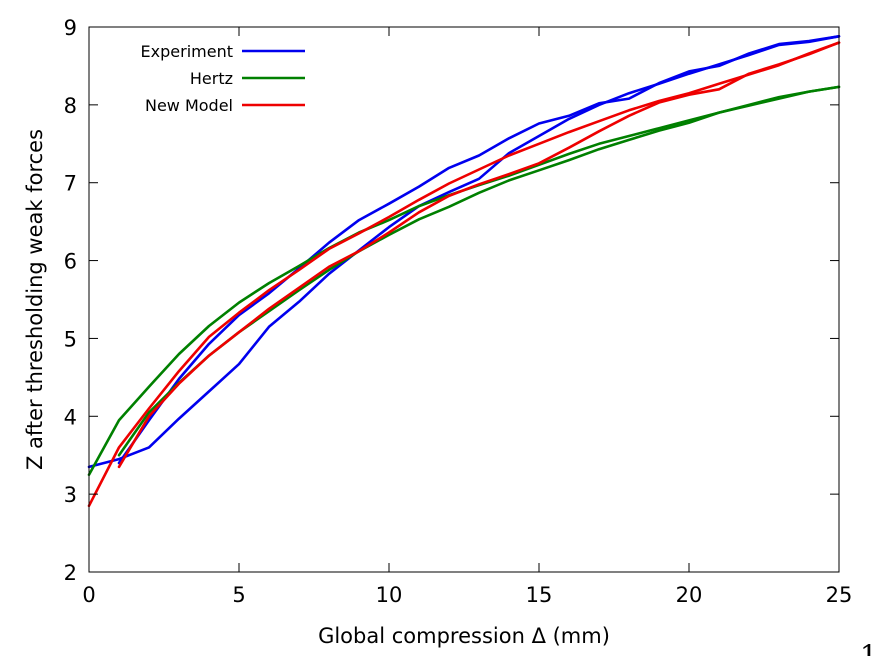 The image size is (880, 656). What do you see at coordinates (689, 595) in the screenshot?
I see `x-tick-label: 20` at bounding box center [689, 595].